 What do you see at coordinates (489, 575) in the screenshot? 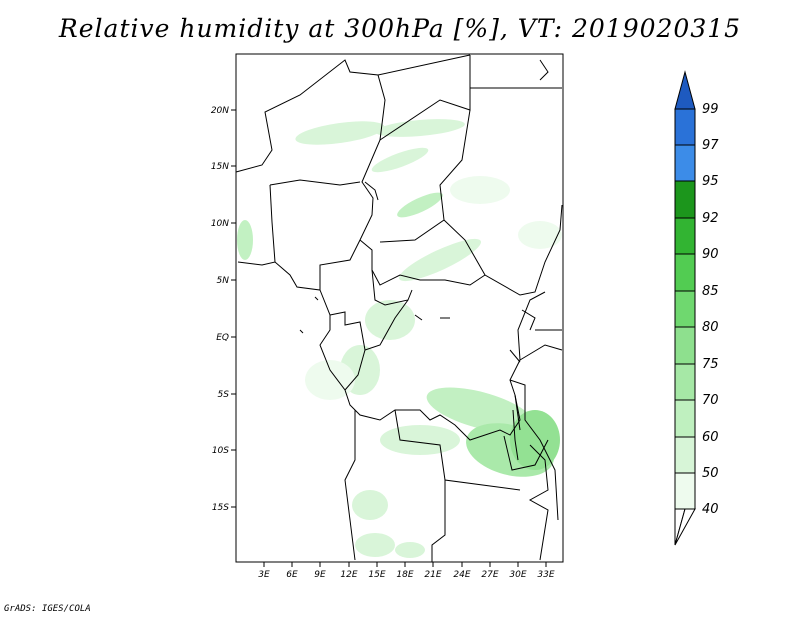
I see `lon-label: 27E` at bounding box center [489, 575].